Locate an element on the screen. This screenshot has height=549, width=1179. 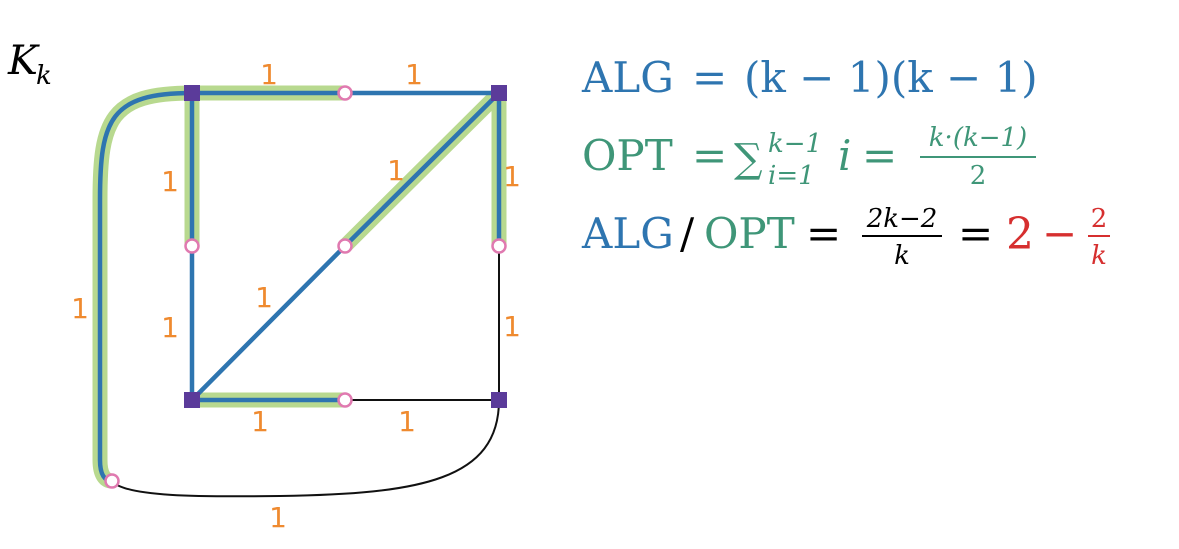
formula-ratio-small-num: 2 is located at coordinates (1099, 219).